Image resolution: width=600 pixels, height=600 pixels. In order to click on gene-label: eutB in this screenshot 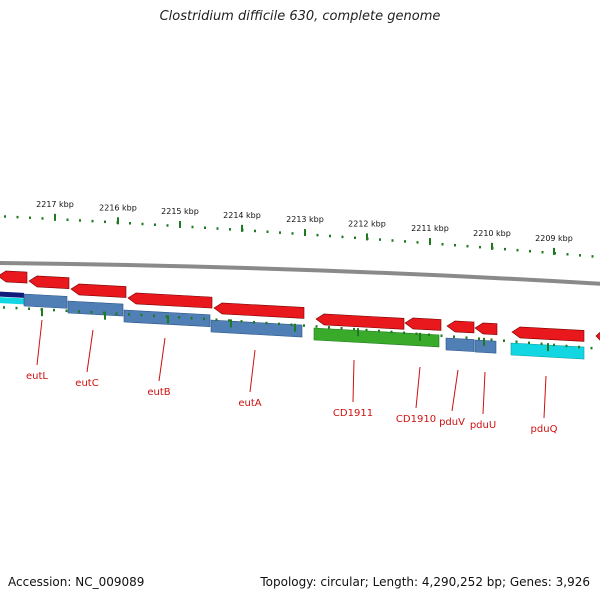, I will do `click(158, 392)`.